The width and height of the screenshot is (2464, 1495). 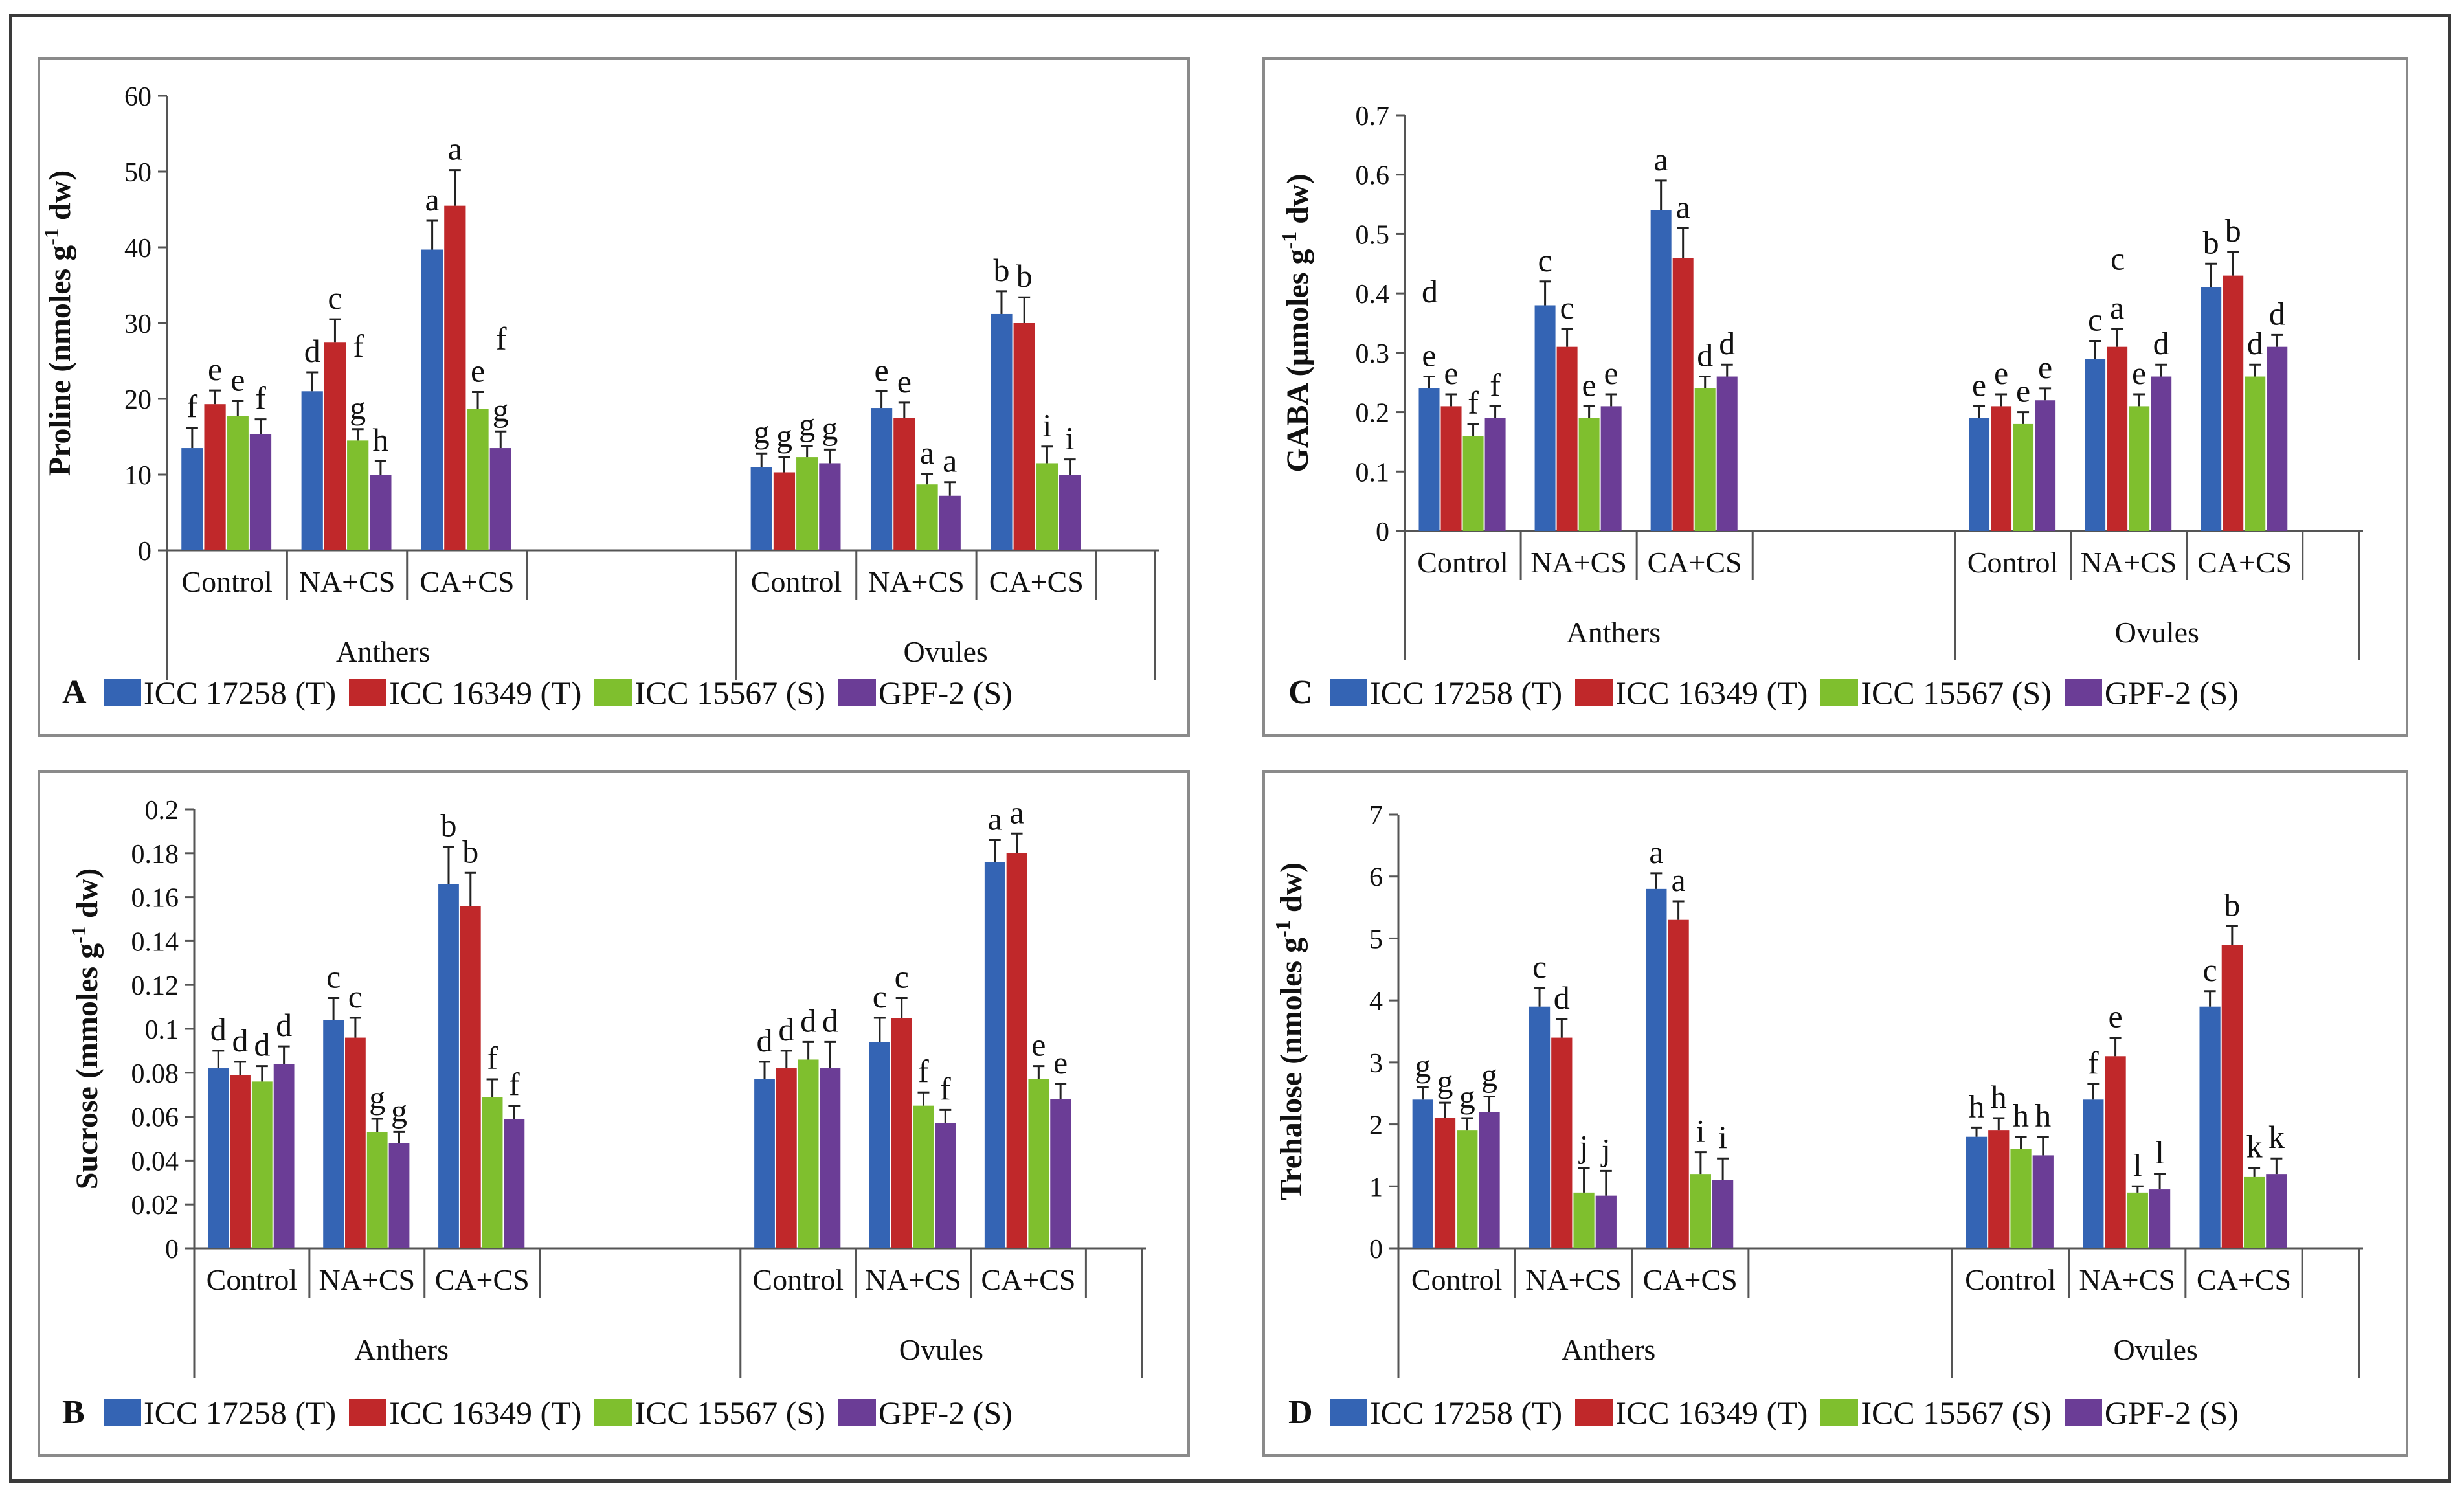 What do you see at coordinates (941, 1349) in the screenshot?
I see `tissue-label: Ovules` at bounding box center [941, 1349].